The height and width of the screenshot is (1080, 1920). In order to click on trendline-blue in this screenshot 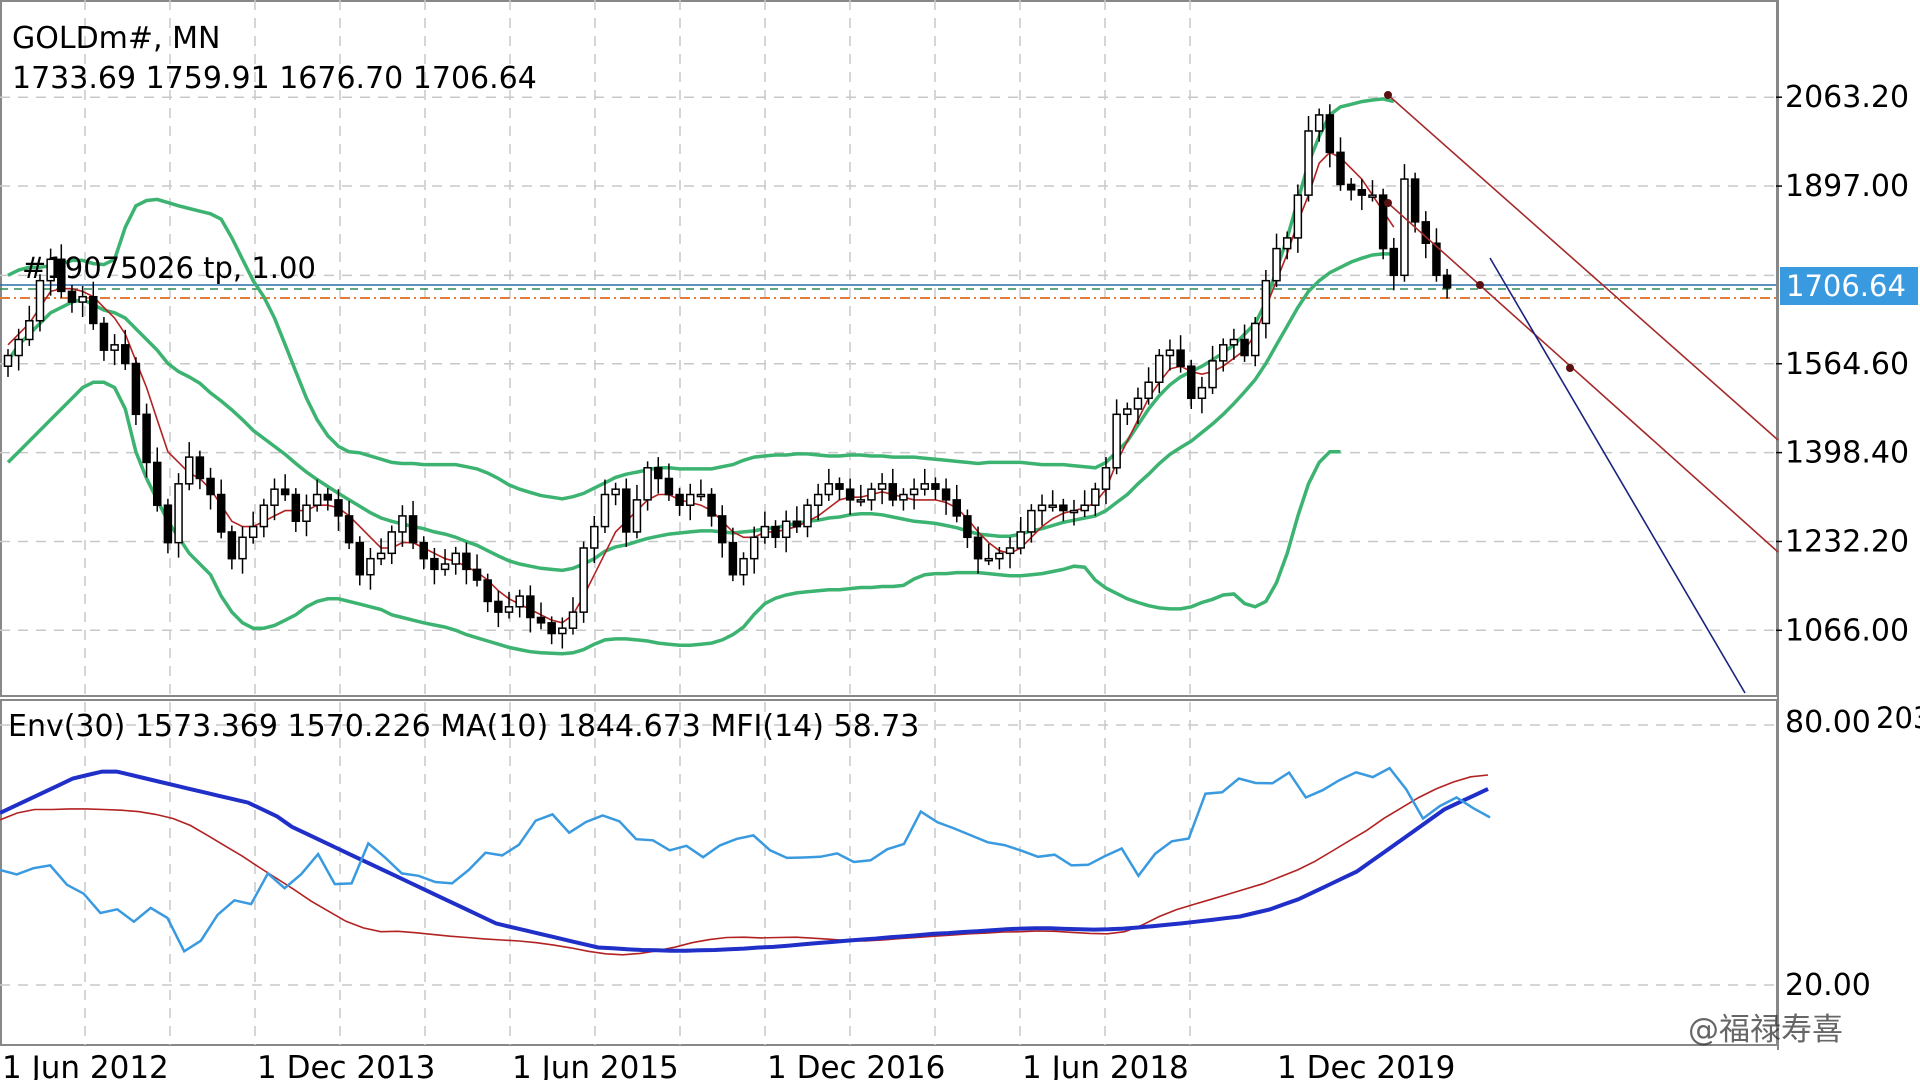, I will do `click(1617, 475)`.